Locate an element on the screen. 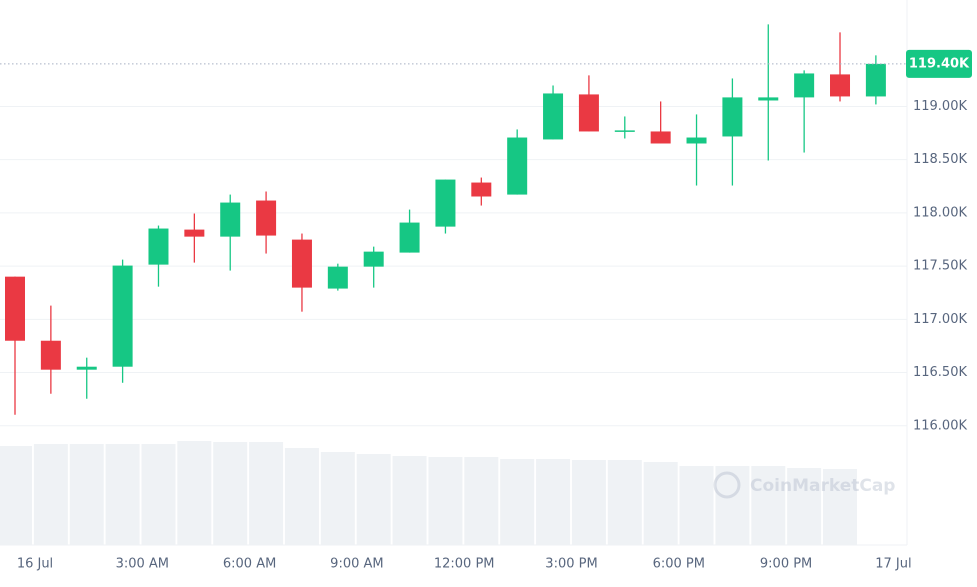 The width and height of the screenshot is (977, 587). x-tick-label: 12:00 PM is located at coordinates (464, 564).